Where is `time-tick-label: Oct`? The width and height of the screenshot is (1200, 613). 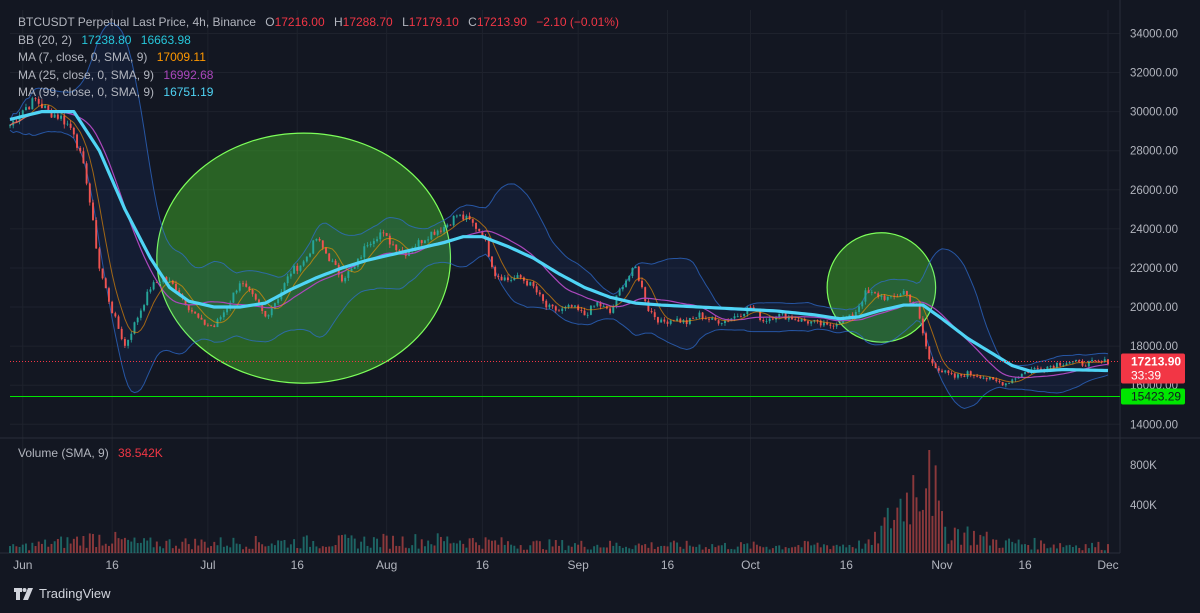
time-tick-label: Oct is located at coordinates (750, 565).